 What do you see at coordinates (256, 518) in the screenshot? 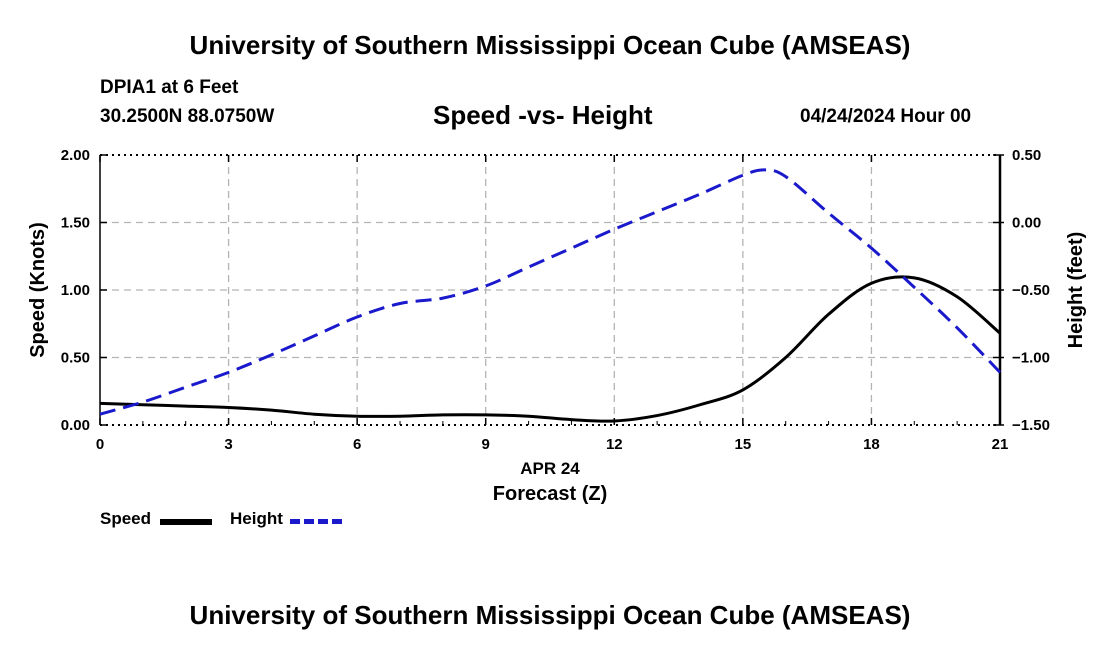
I see `legend-height-label: Height` at bounding box center [256, 518].